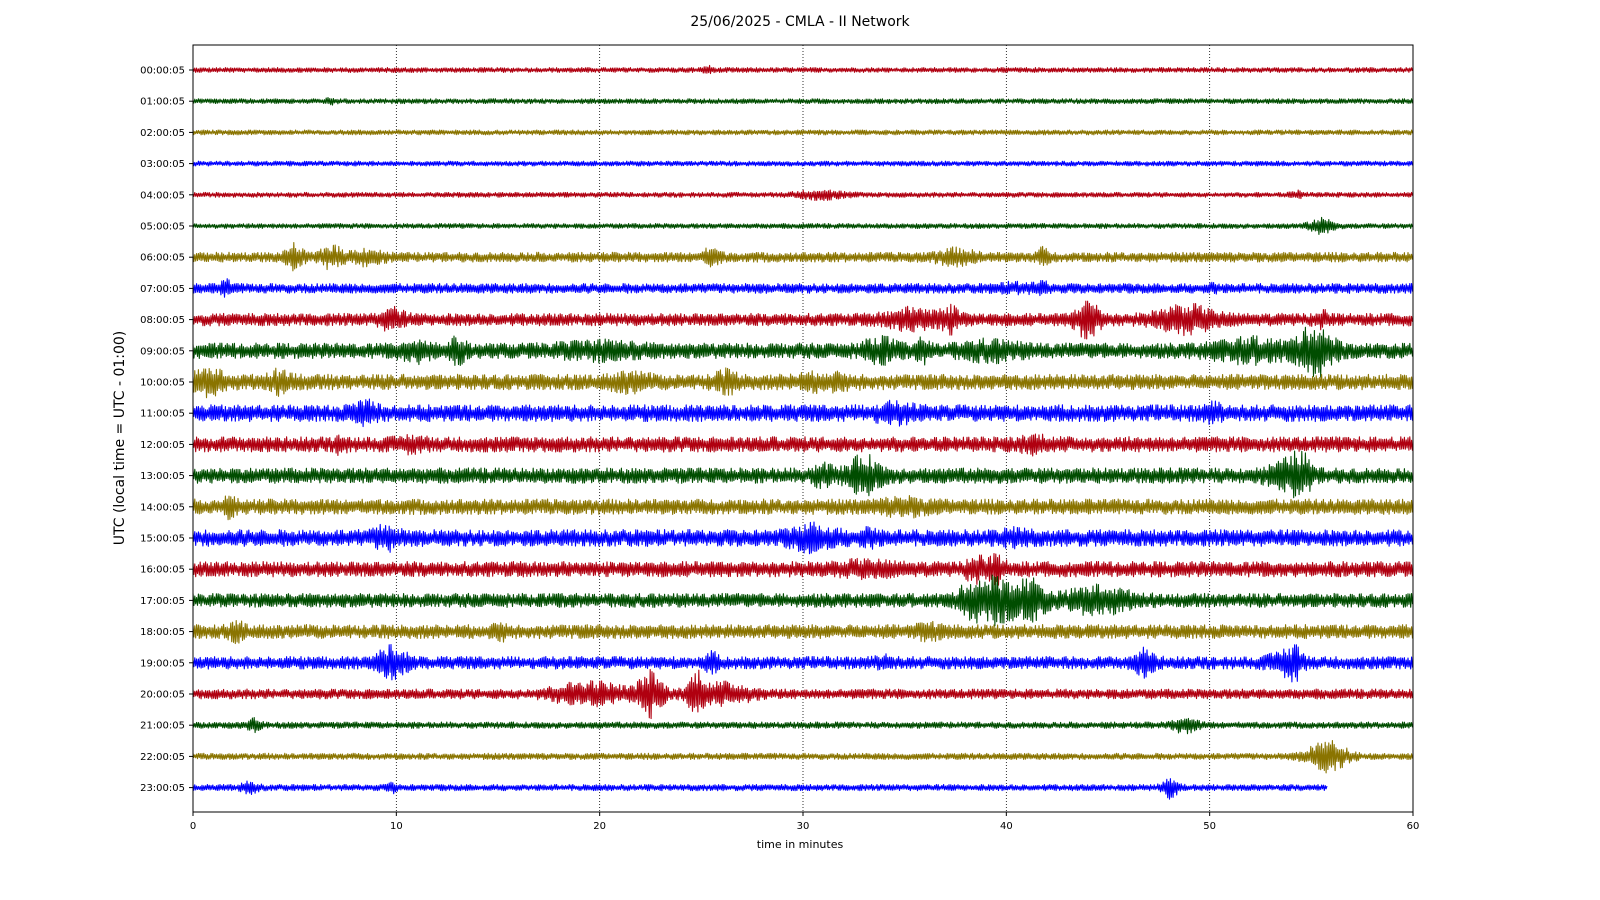 This screenshot has height=900, width=1600. Describe the element at coordinates (120, 438) in the screenshot. I see `y-axis-label: UTC (local time = UTC - 01:00)` at that location.